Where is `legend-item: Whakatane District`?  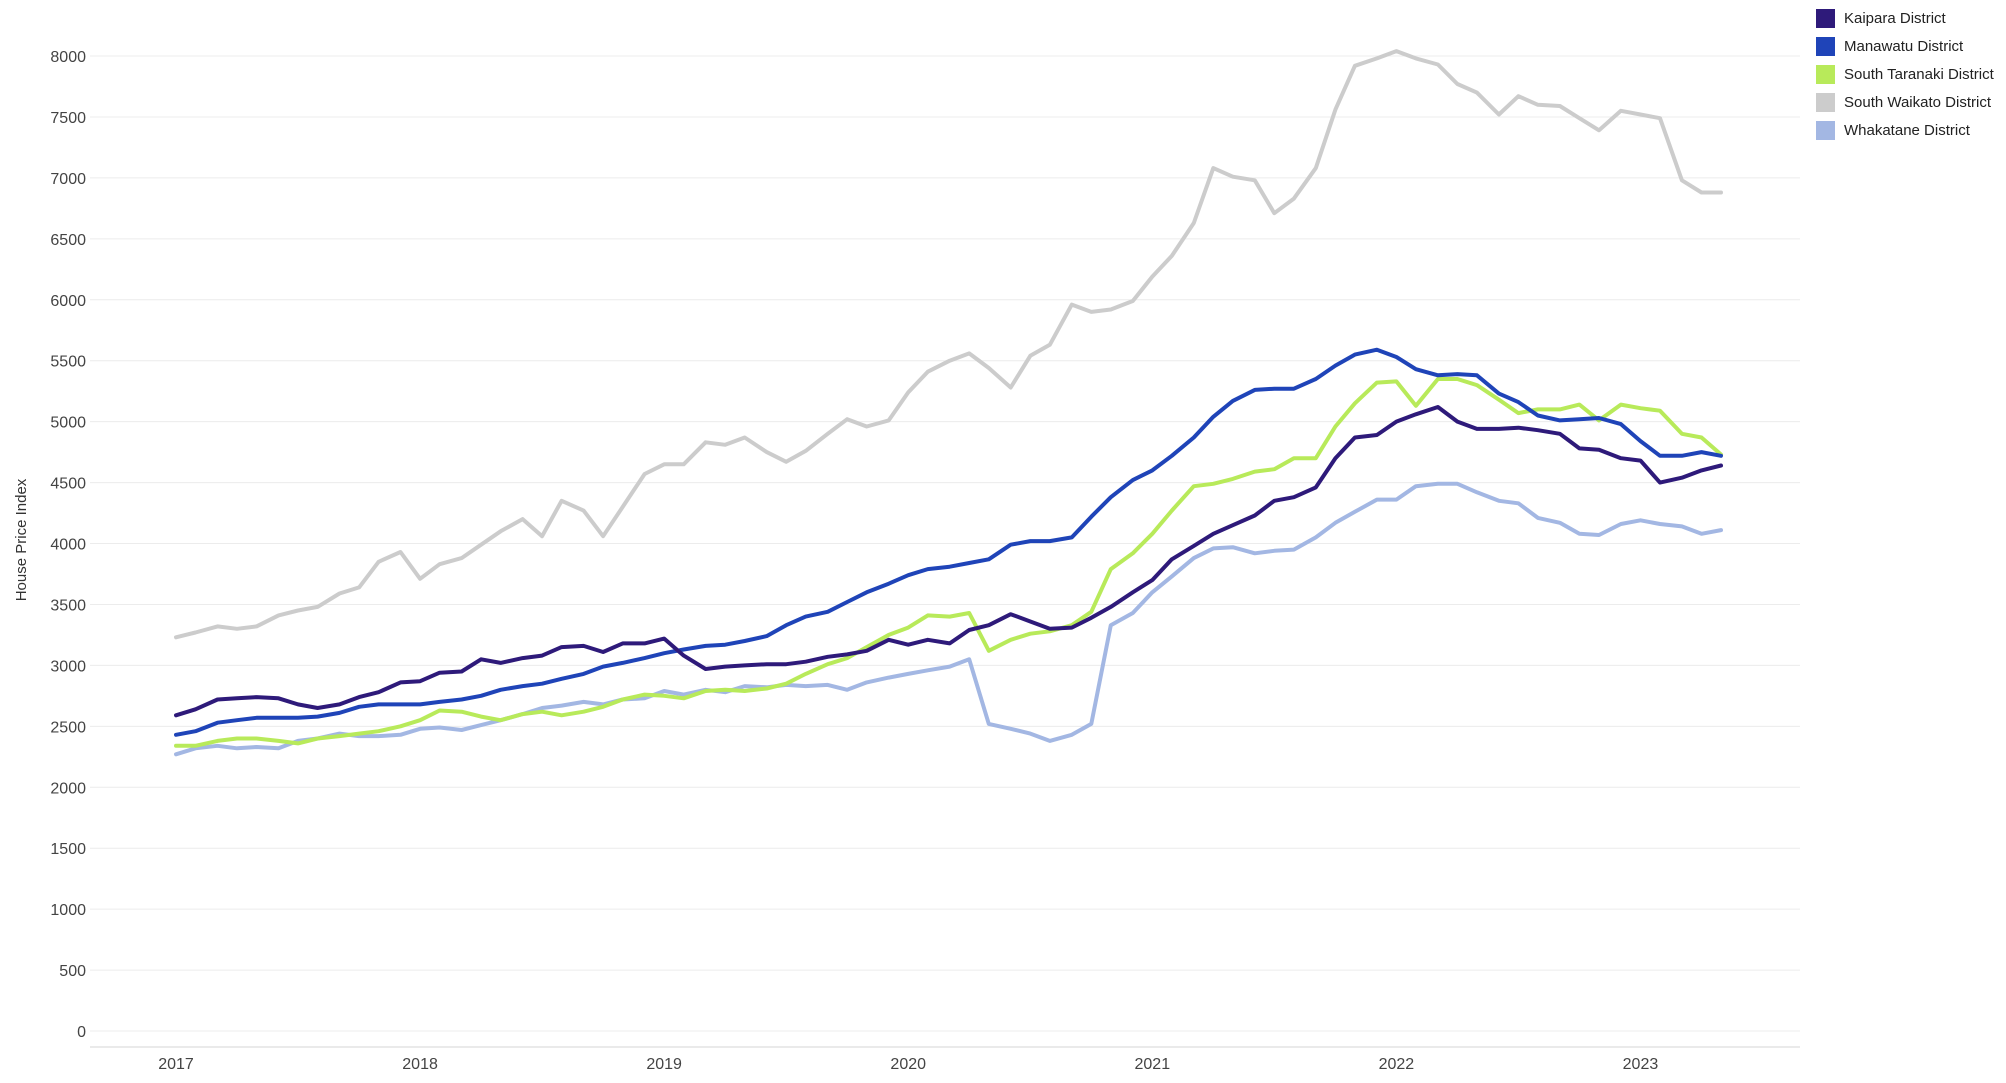 legend-item: Whakatane District is located at coordinates (1905, 130).